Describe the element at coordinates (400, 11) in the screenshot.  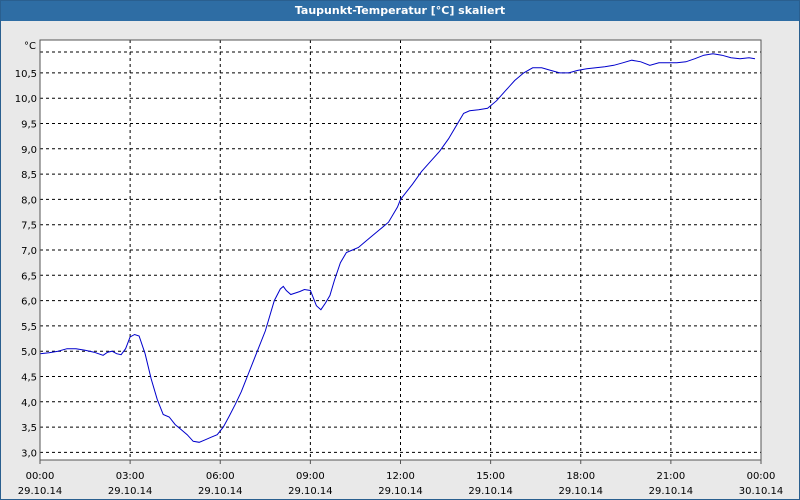
I see `window-title-bar: Taupunkt-Temperatur [°C] skaliert` at that location.